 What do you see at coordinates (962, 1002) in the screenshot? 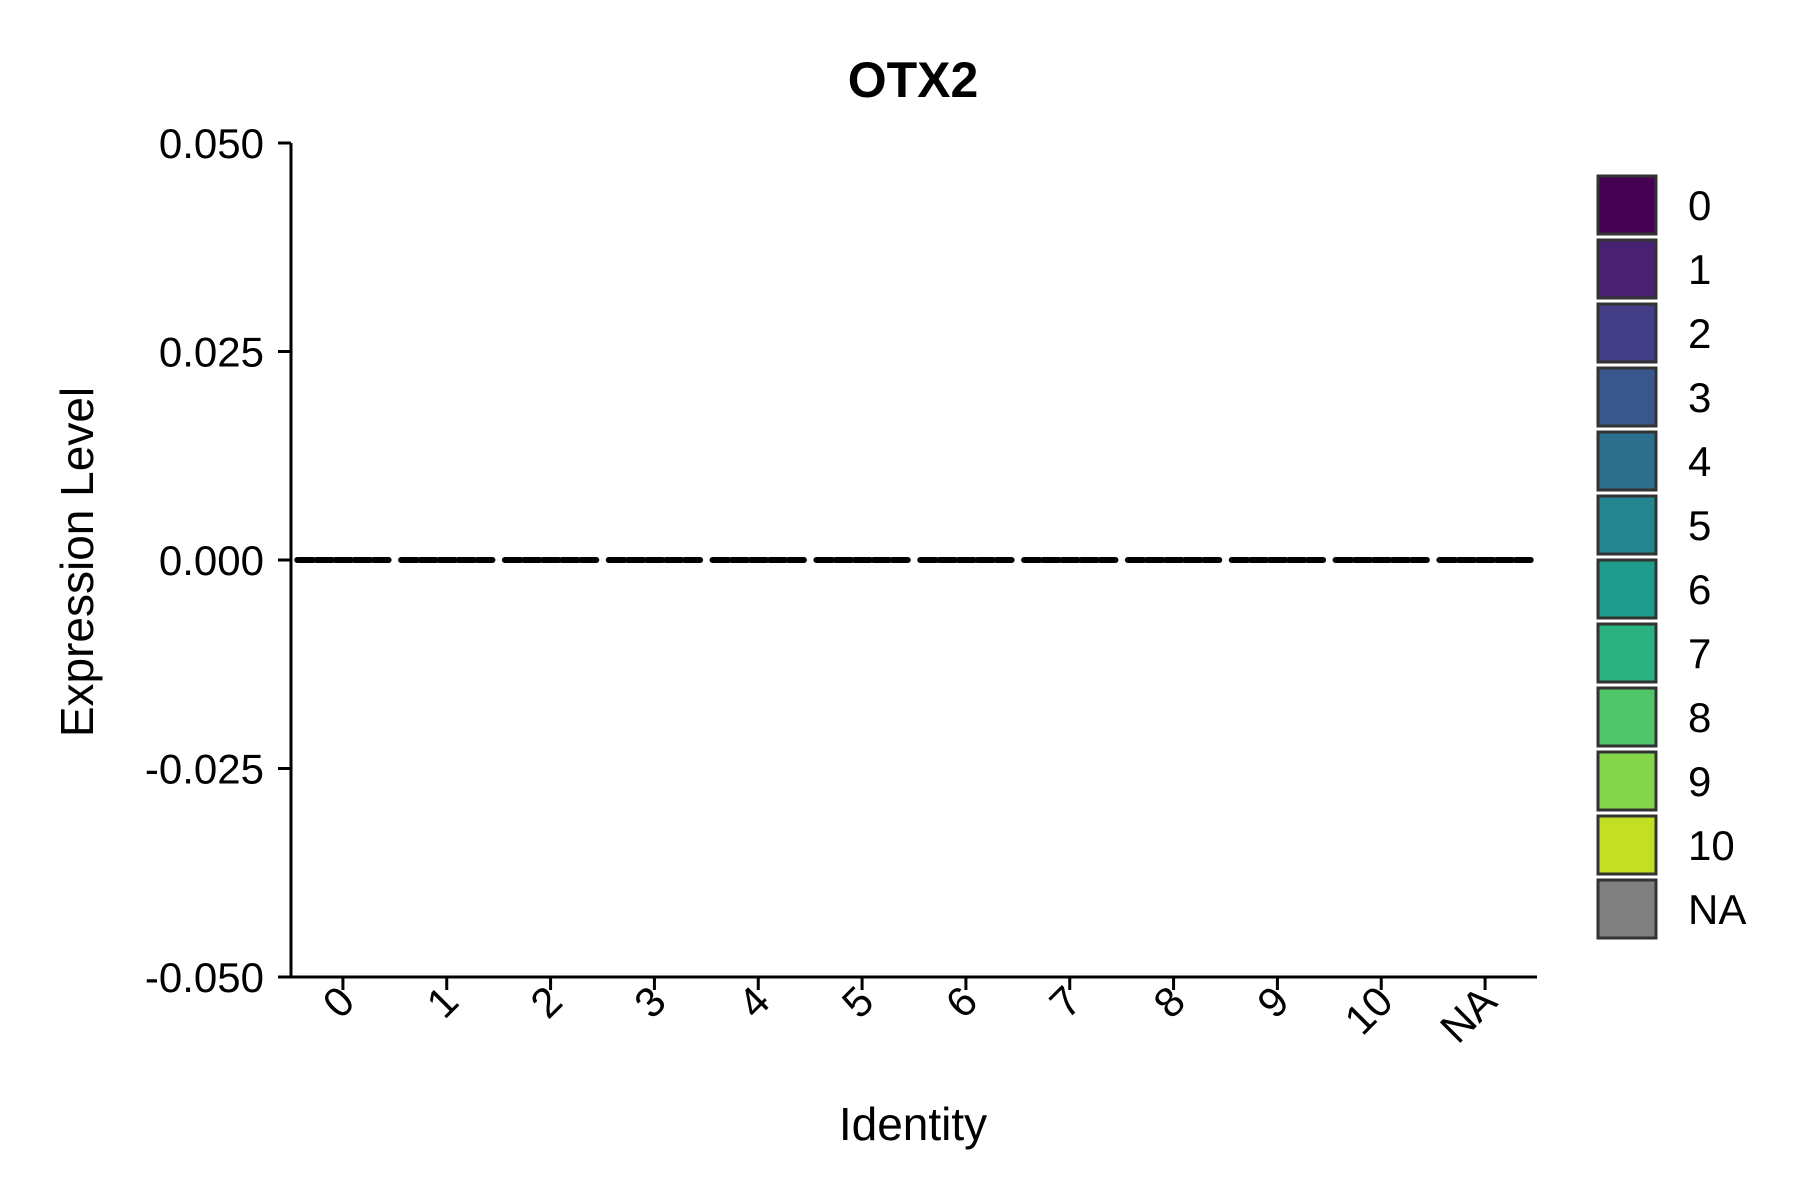
I see `x-tick-label: 6` at bounding box center [962, 1002].